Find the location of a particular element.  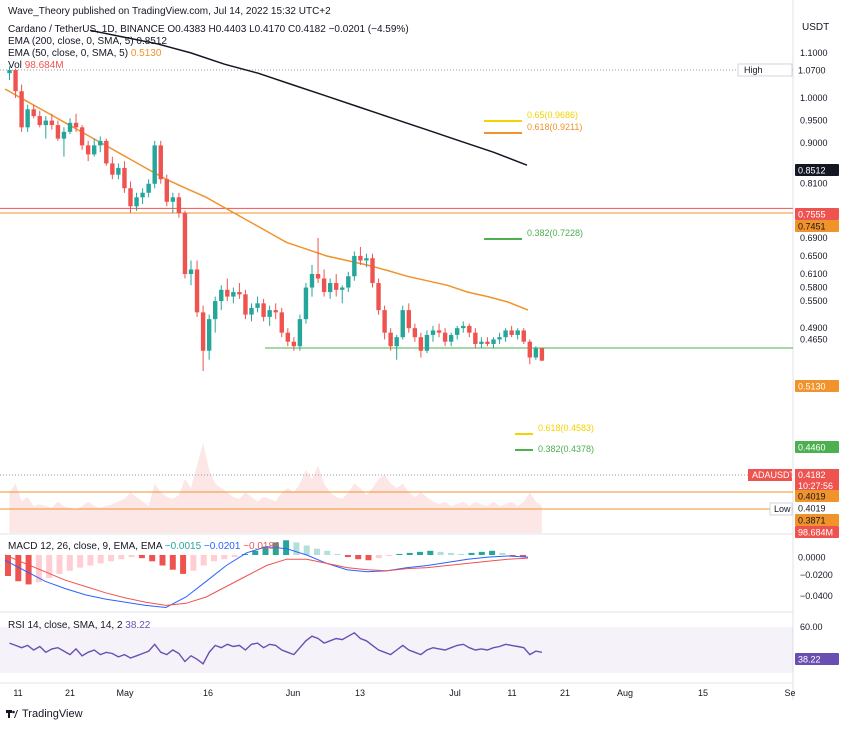

volume-tag-text: 98.684M is located at coordinates (815, 532).